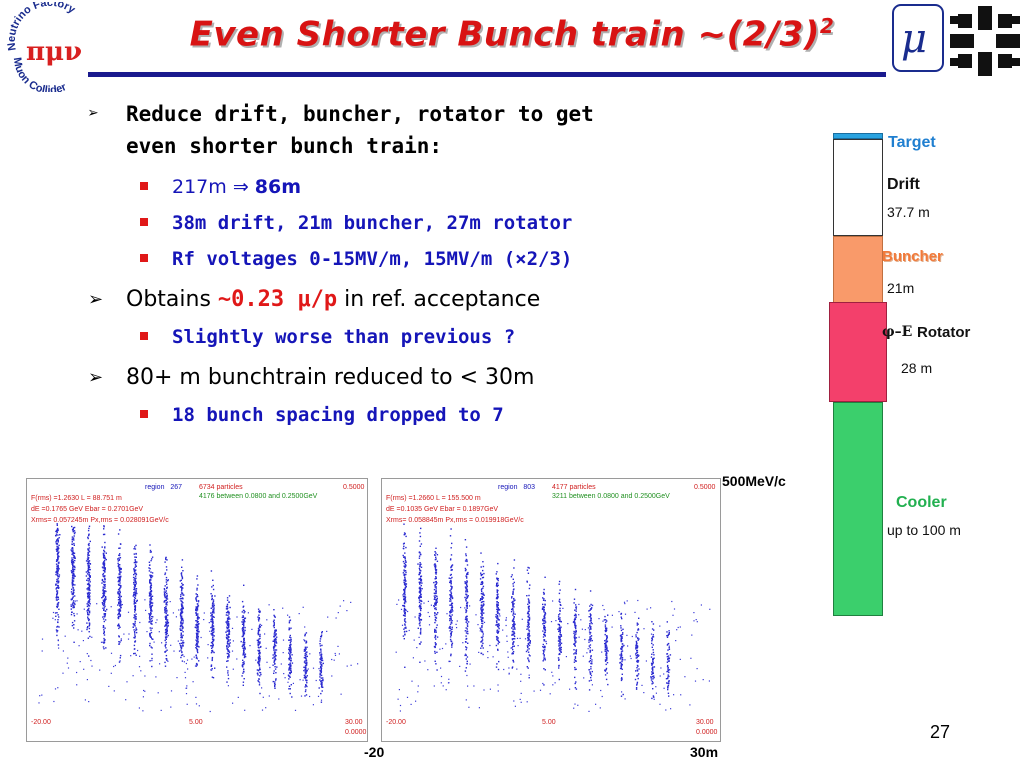  Describe the element at coordinates (163, 487) in the screenshot. I see `plot1-region: region 267` at that location.